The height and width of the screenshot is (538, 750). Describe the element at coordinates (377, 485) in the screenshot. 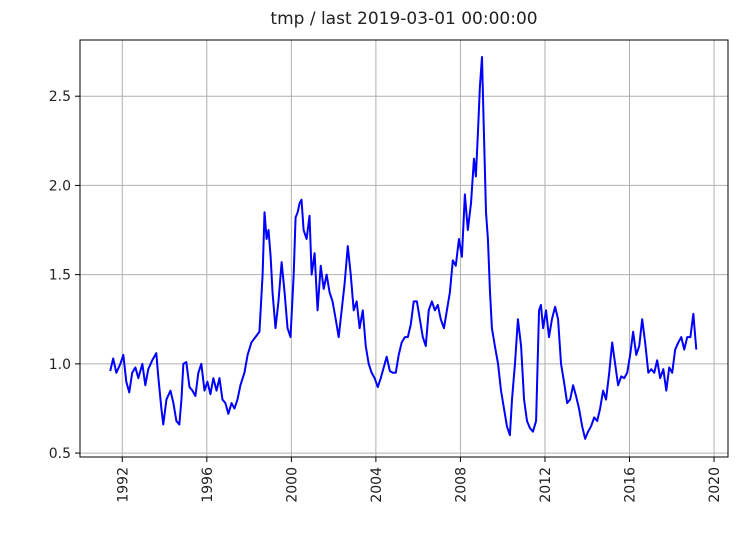

I see `x-tick-label: 2004` at that location.